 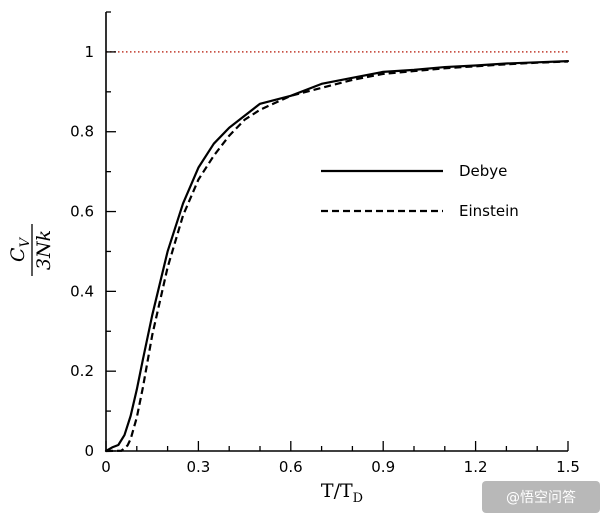 I want to click on legend-label-einstein: Einstein, so click(x=489, y=211).